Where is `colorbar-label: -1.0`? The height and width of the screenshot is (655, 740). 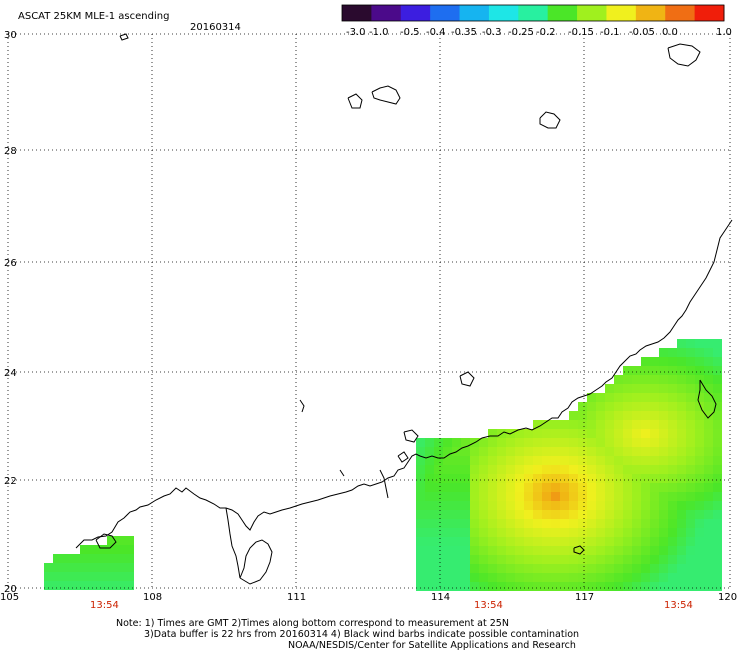
colorbar-label: -1.0 is located at coordinates (379, 32).